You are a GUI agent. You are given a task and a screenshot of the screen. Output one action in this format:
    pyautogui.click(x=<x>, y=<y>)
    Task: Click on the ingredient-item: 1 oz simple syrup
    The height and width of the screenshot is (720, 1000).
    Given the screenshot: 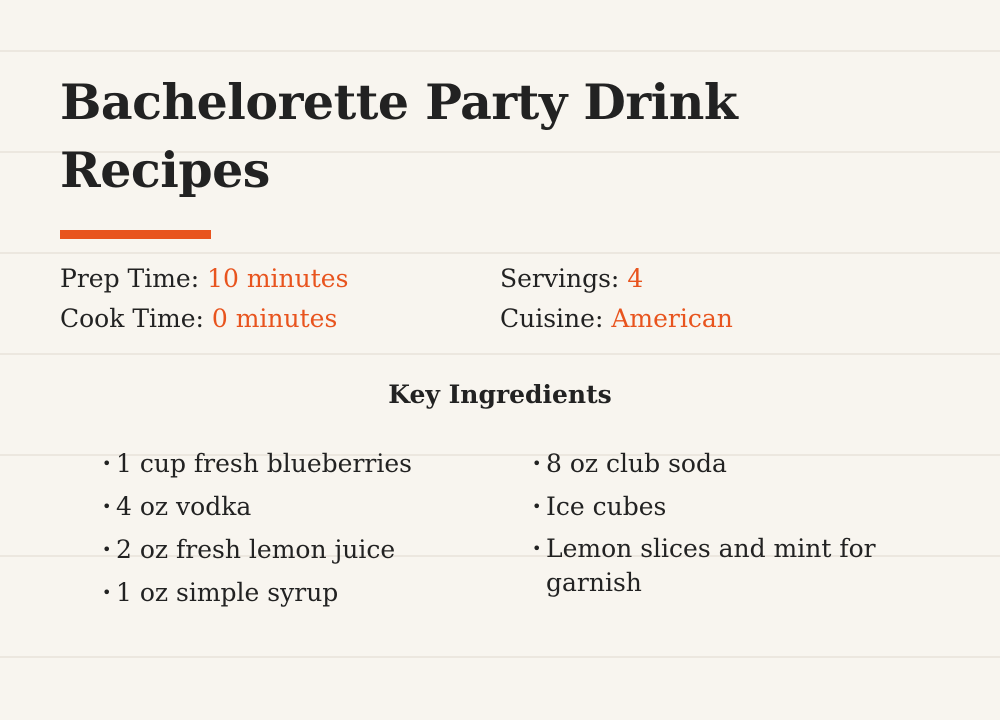 What is the action you would take?
    pyautogui.click(x=292, y=593)
    